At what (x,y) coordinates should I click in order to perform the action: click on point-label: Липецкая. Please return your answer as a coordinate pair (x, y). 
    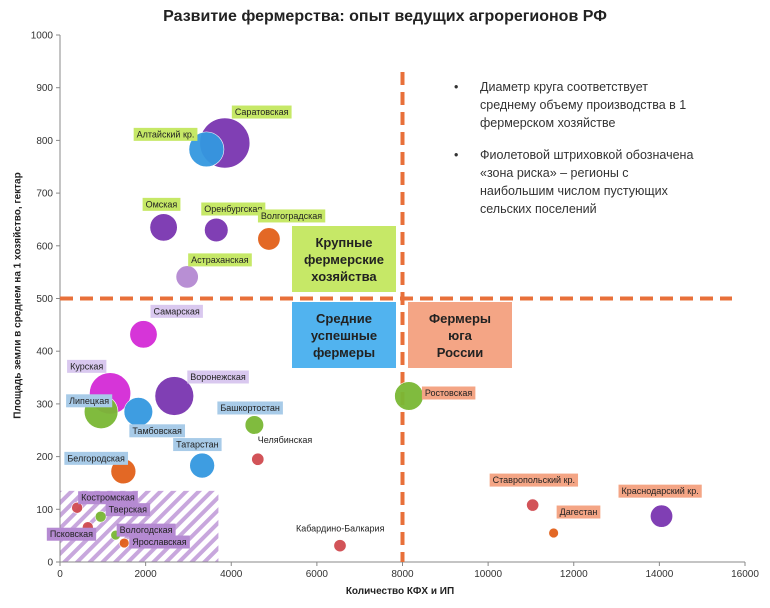
    Looking at the image, I should click on (89, 401).